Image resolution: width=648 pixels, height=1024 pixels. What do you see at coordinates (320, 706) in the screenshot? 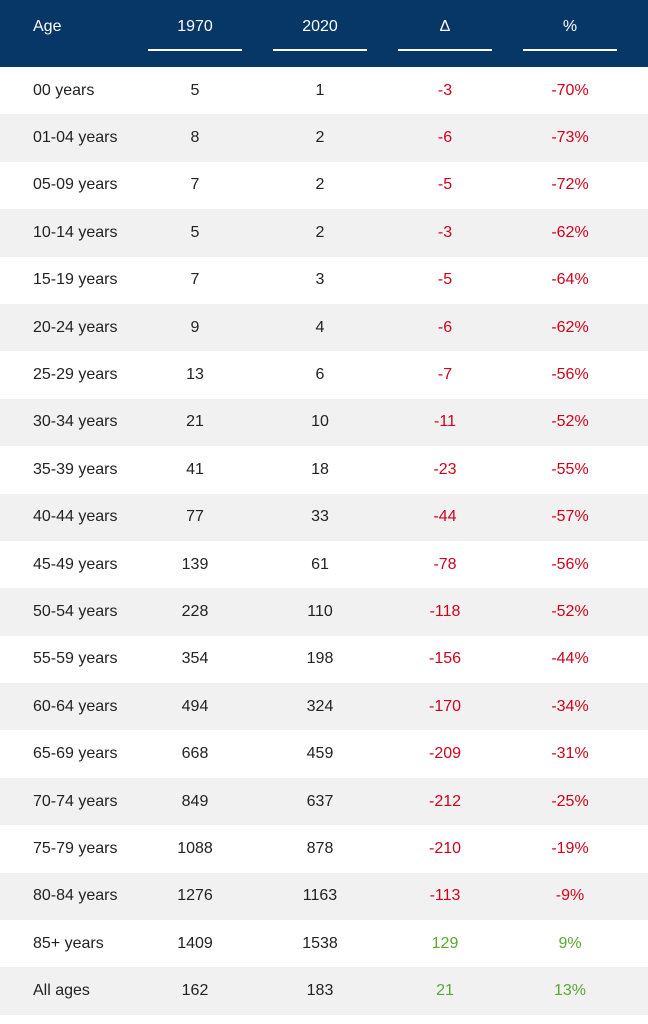
I see `value-2020-cell: 324` at bounding box center [320, 706].